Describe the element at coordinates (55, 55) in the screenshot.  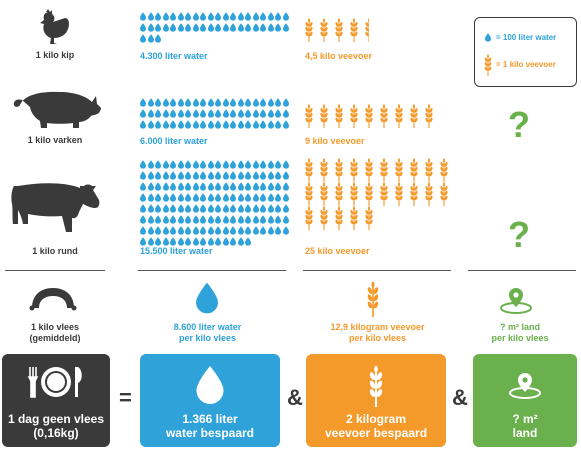
I see `label-chicken: 1 kilo kip` at that location.